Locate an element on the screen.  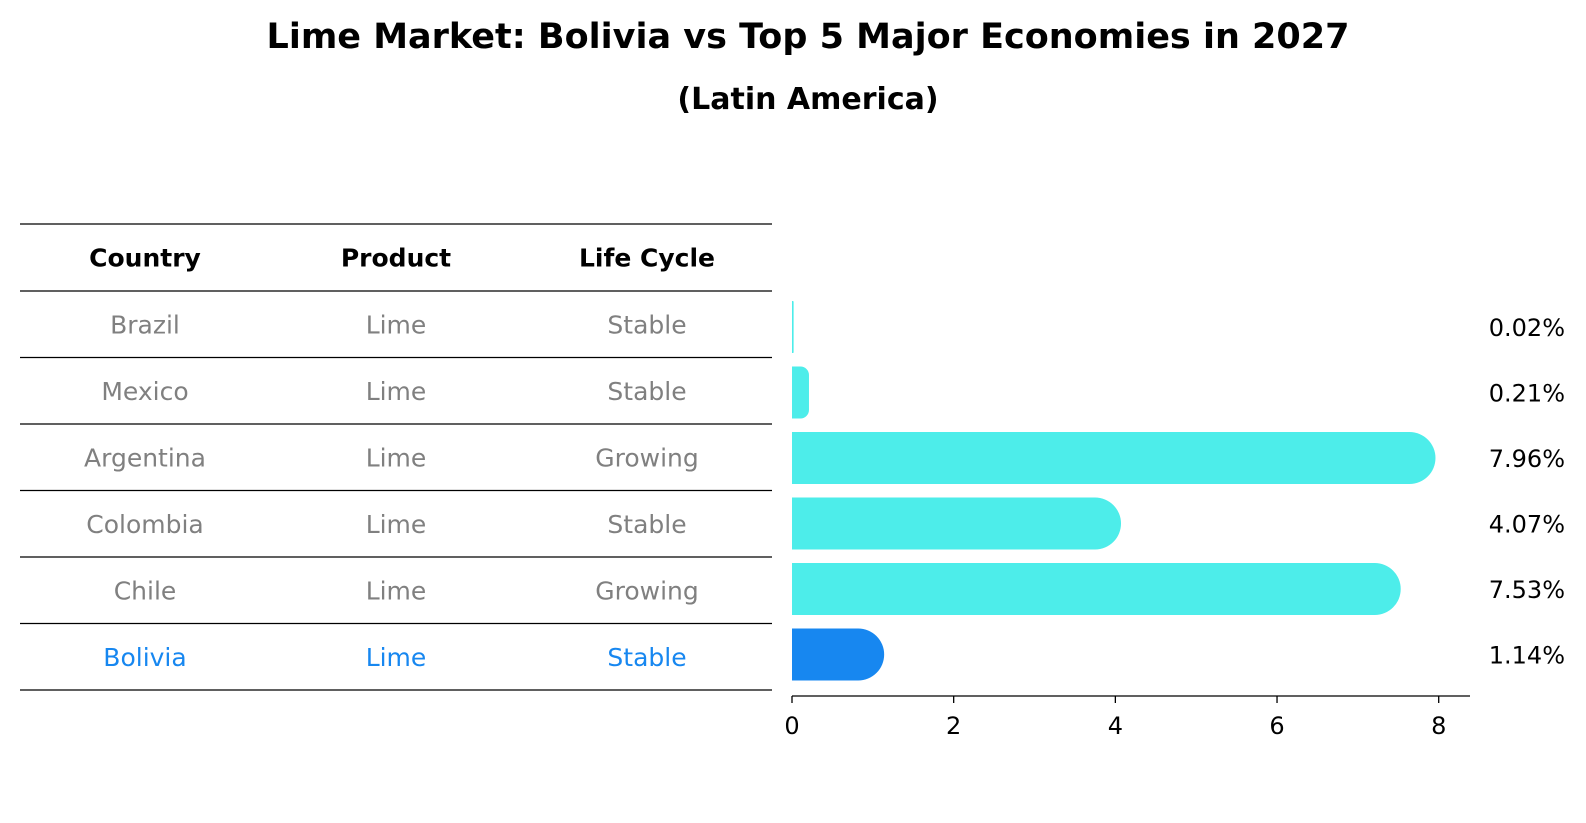
table-header-cell: Country is located at coordinates (145, 258).